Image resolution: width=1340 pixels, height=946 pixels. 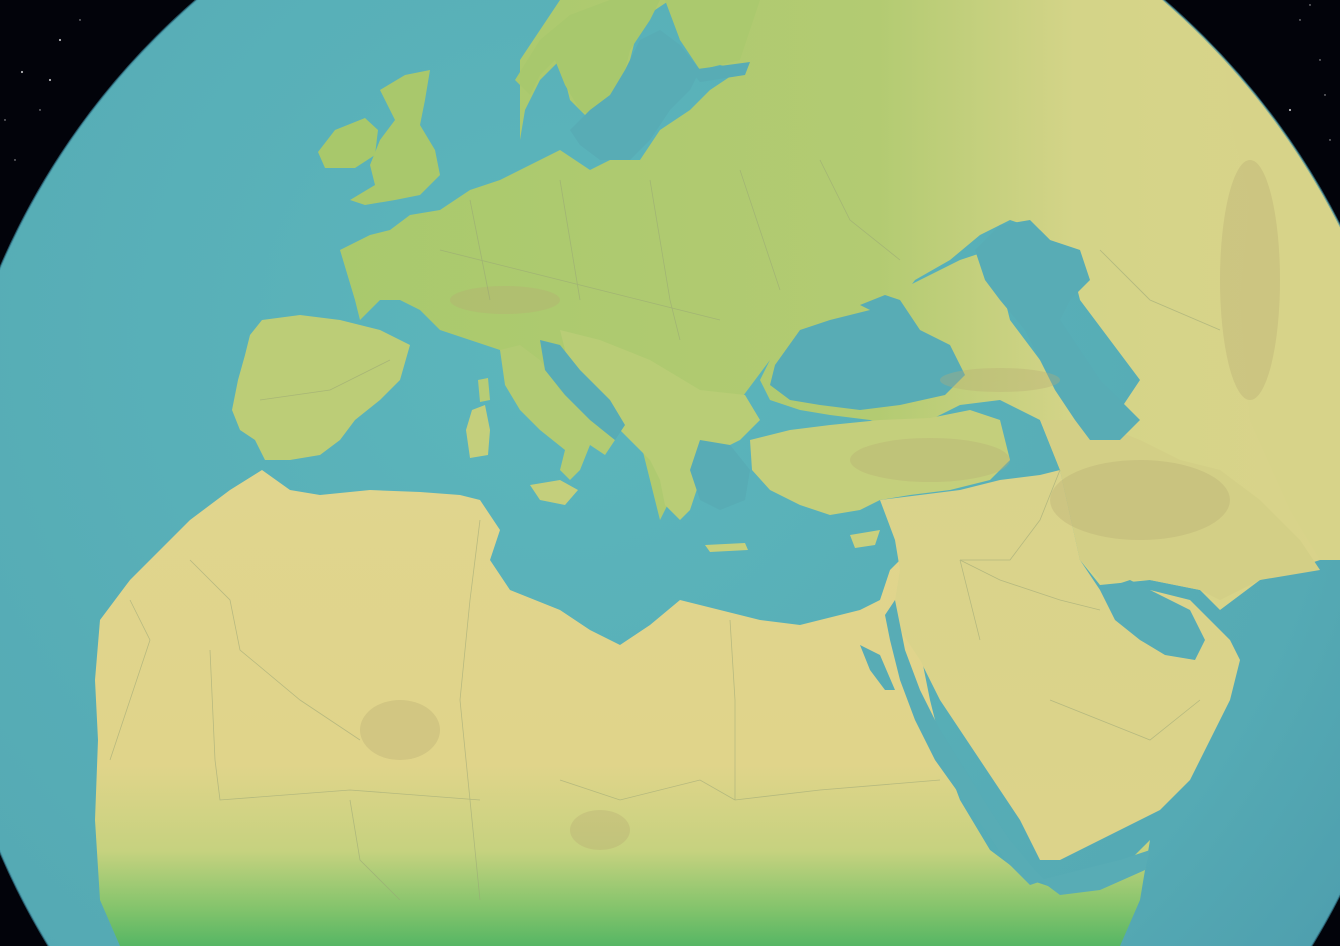 What do you see at coordinates (484, 390) in the screenshot?
I see `land-corsica` at bounding box center [484, 390].